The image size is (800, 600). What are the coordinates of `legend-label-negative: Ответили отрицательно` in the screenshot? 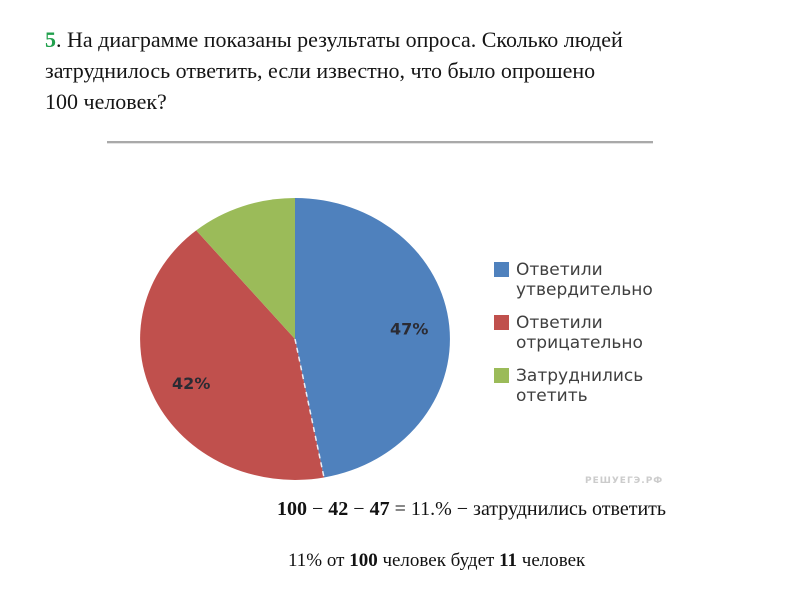 It's located at (579, 333).